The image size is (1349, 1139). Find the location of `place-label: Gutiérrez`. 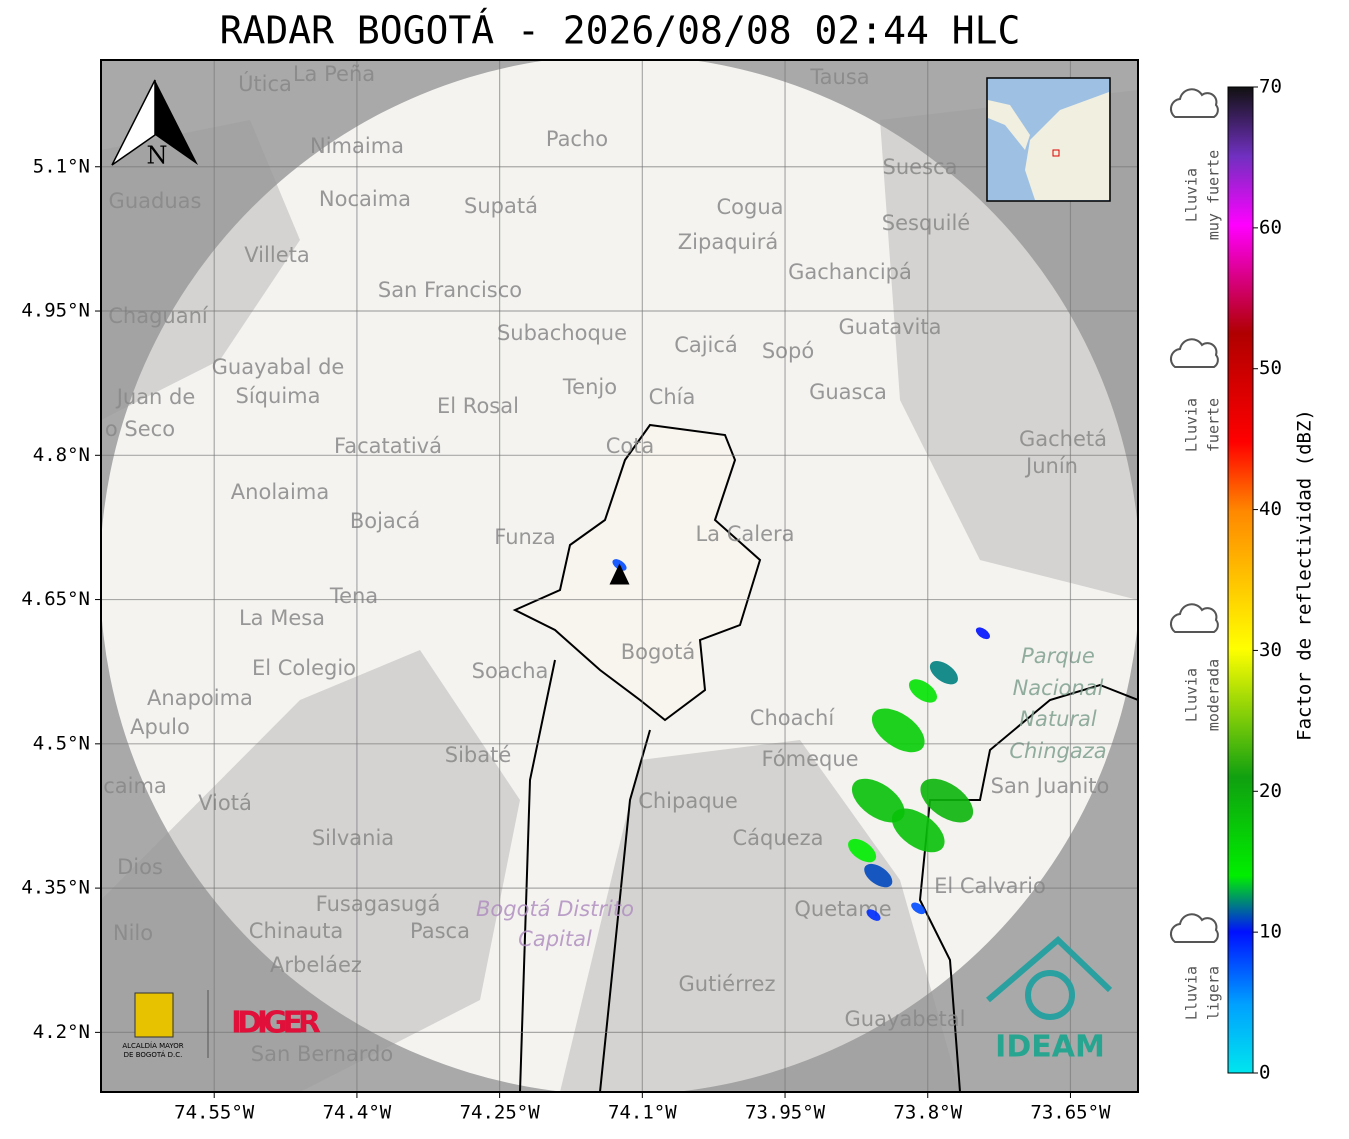

place-label: Gutiérrez is located at coordinates (727, 984).